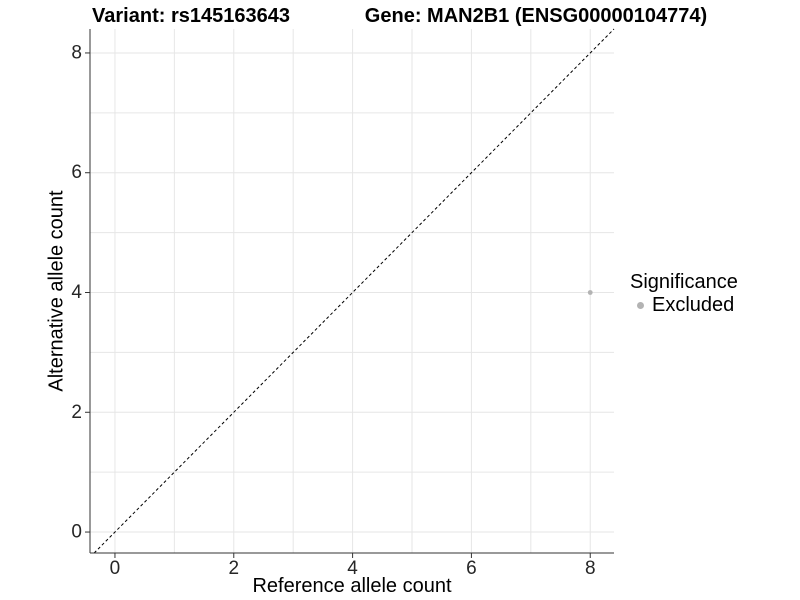  Describe the element at coordinates (115, 568) in the screenshot. I see `x-tick-label: 0` at that location.